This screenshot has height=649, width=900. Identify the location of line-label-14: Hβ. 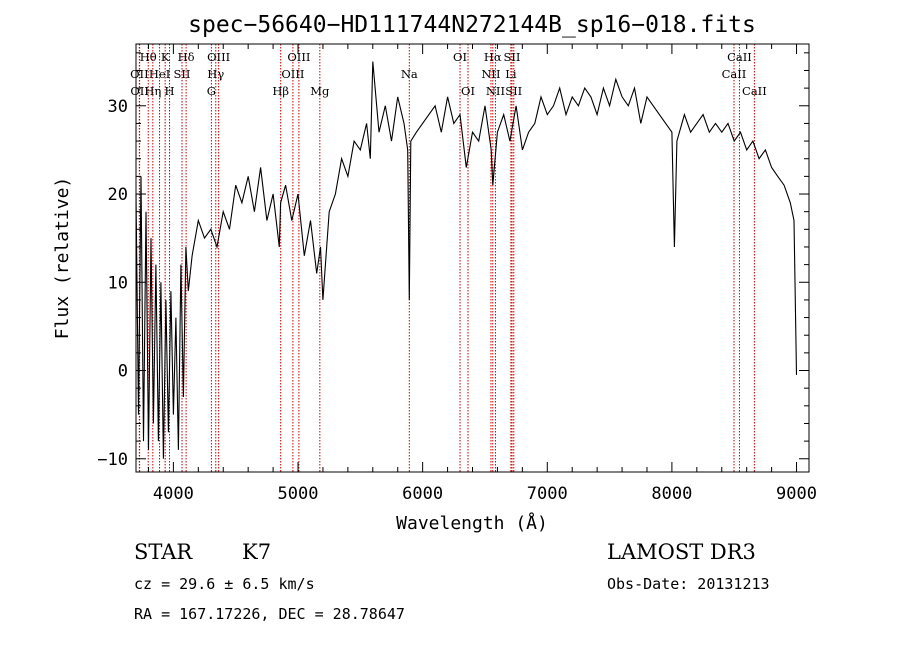
(280, 91).